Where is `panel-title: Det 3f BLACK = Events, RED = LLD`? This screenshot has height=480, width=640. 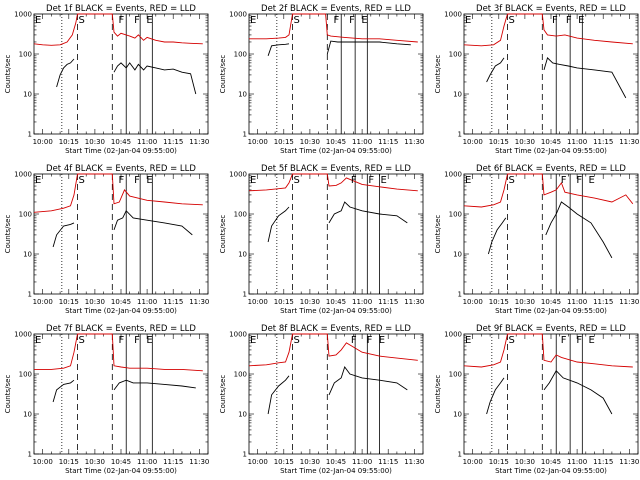 panel-title: Det 3f BLACK = Events, RED = LLD is located at coordinates (551, 9).